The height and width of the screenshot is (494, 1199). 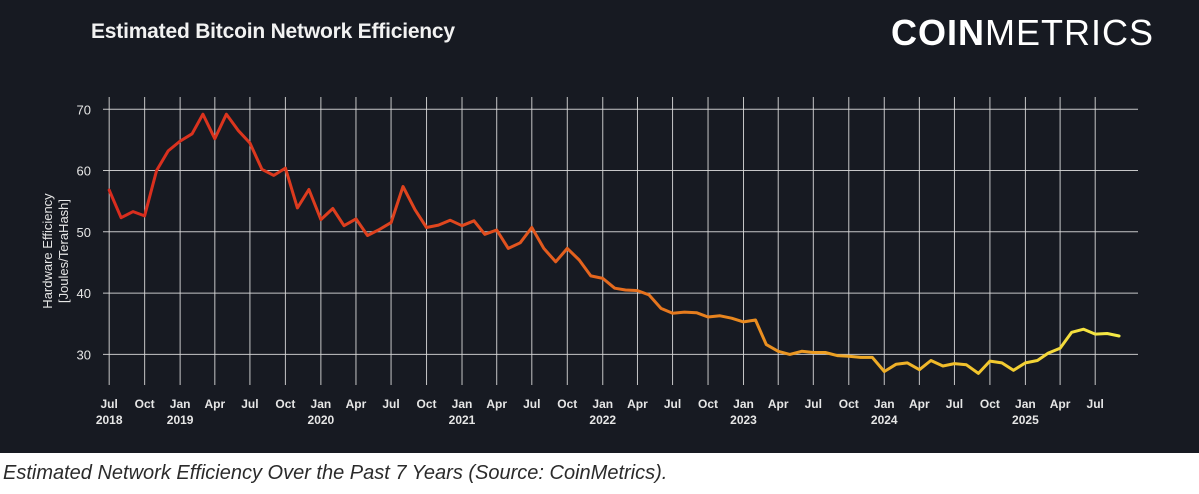 I want to click on x-tick-year-label: 2024, so click(x=884, y=420).